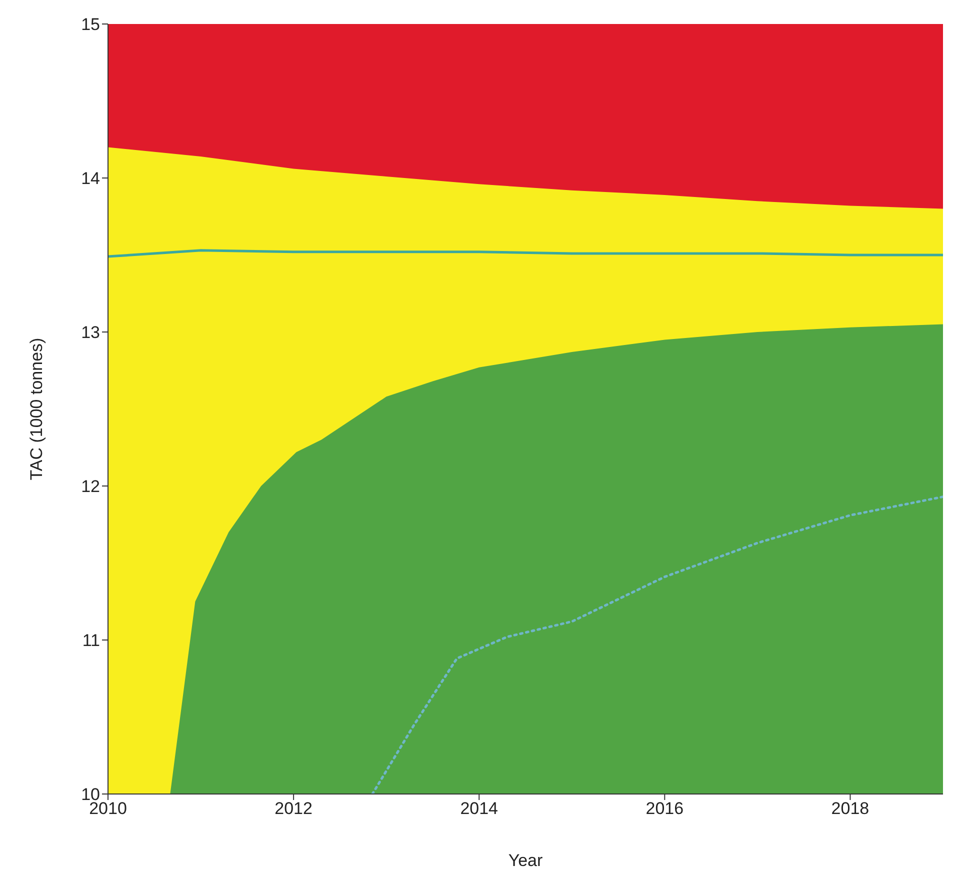 The height and width of the screenshot is (892, 953). Describe the element at coordinates (293, 808) in the screenshot. I see `x-tick-label: 2012` at that location.